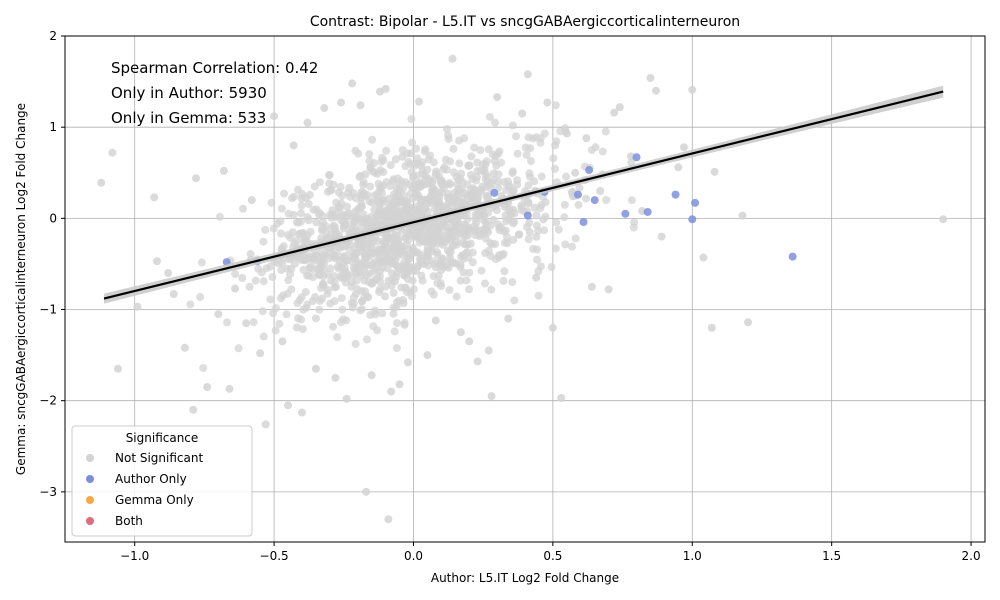 This screenshot has height=600, width=1000. What do you see at coordinates (188, 118) in the screenshot?
I see `annotation-only-gemma: Only in Gemma: 533` at bounding box center [188, 118].